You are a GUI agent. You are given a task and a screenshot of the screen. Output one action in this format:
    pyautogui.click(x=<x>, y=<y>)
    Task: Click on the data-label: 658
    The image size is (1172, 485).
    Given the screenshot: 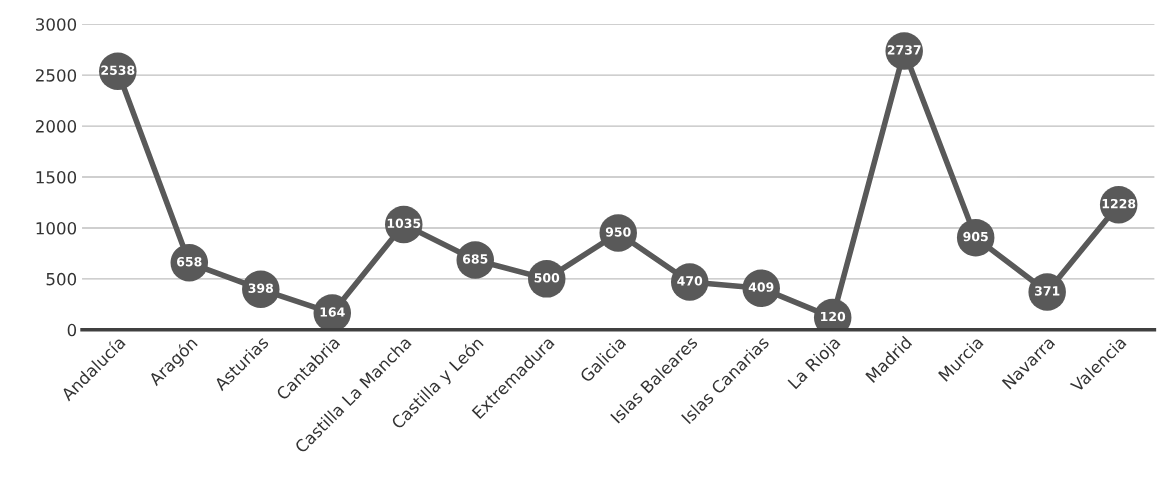 What is the action you would take?
    pyautogui.click(x=189, y=261)
    